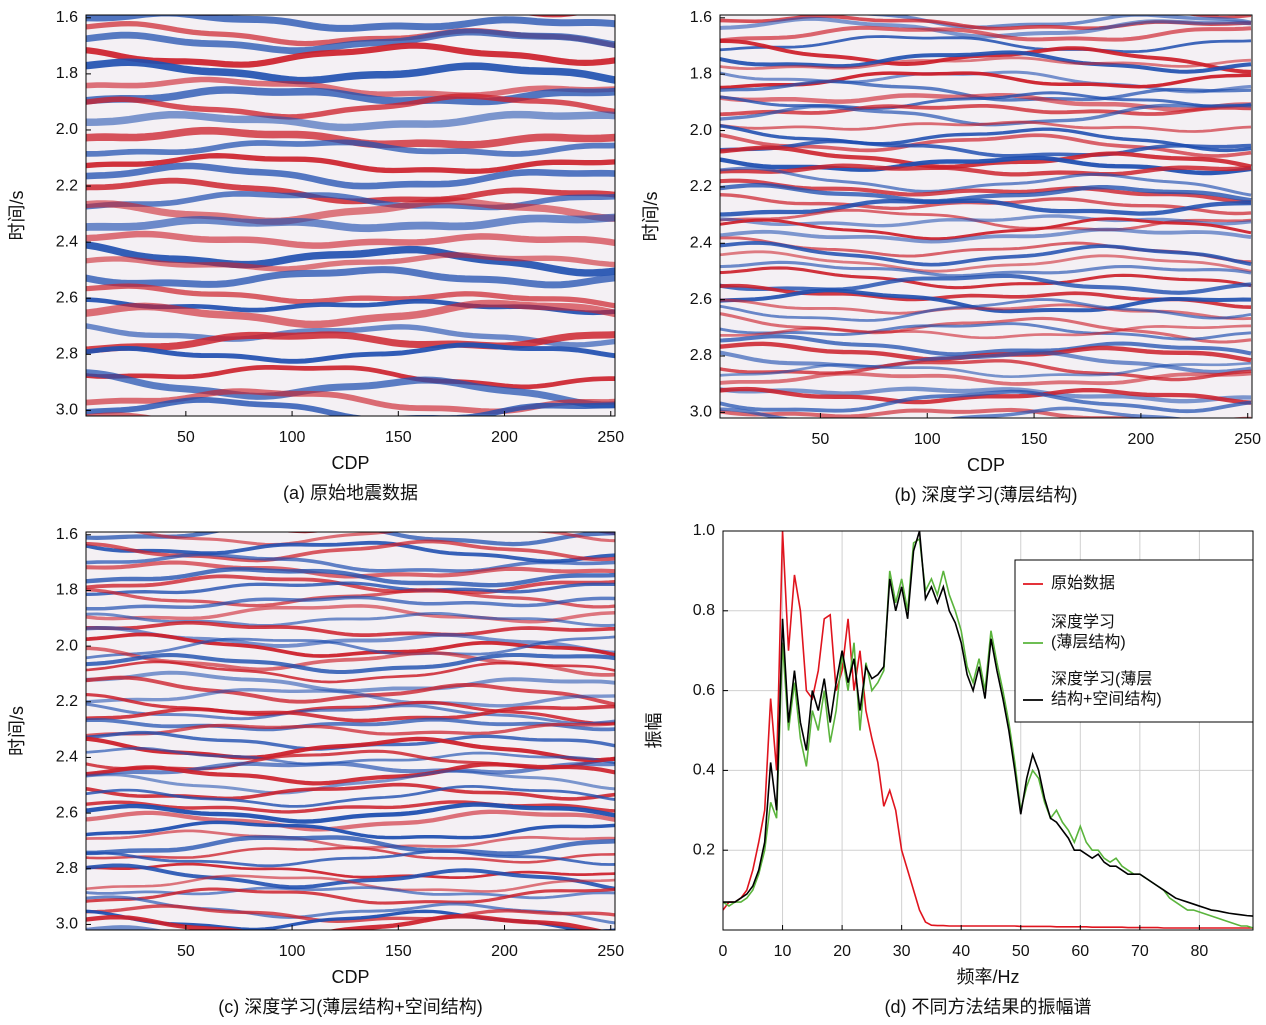 This screenshot has height=1025, width=1266. What do you see at coordinates (961, 951) in the screenshot?
I see `x-tick-label: 40` at bounding box center [961, 951].